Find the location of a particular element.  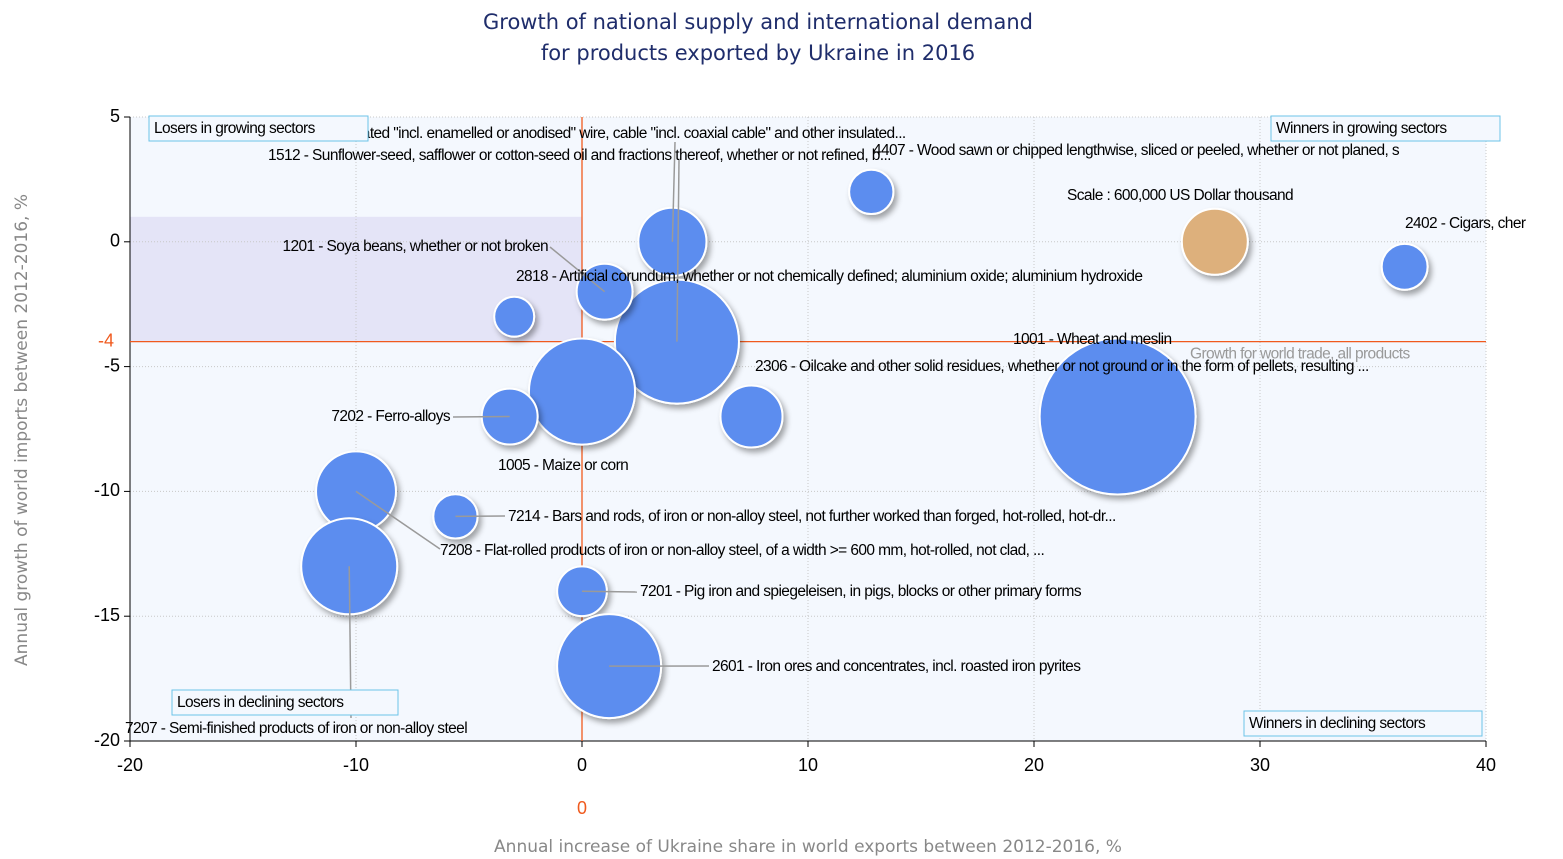

point-label: 2402 - Cigars, cher is located at coordinates (1465, 223).